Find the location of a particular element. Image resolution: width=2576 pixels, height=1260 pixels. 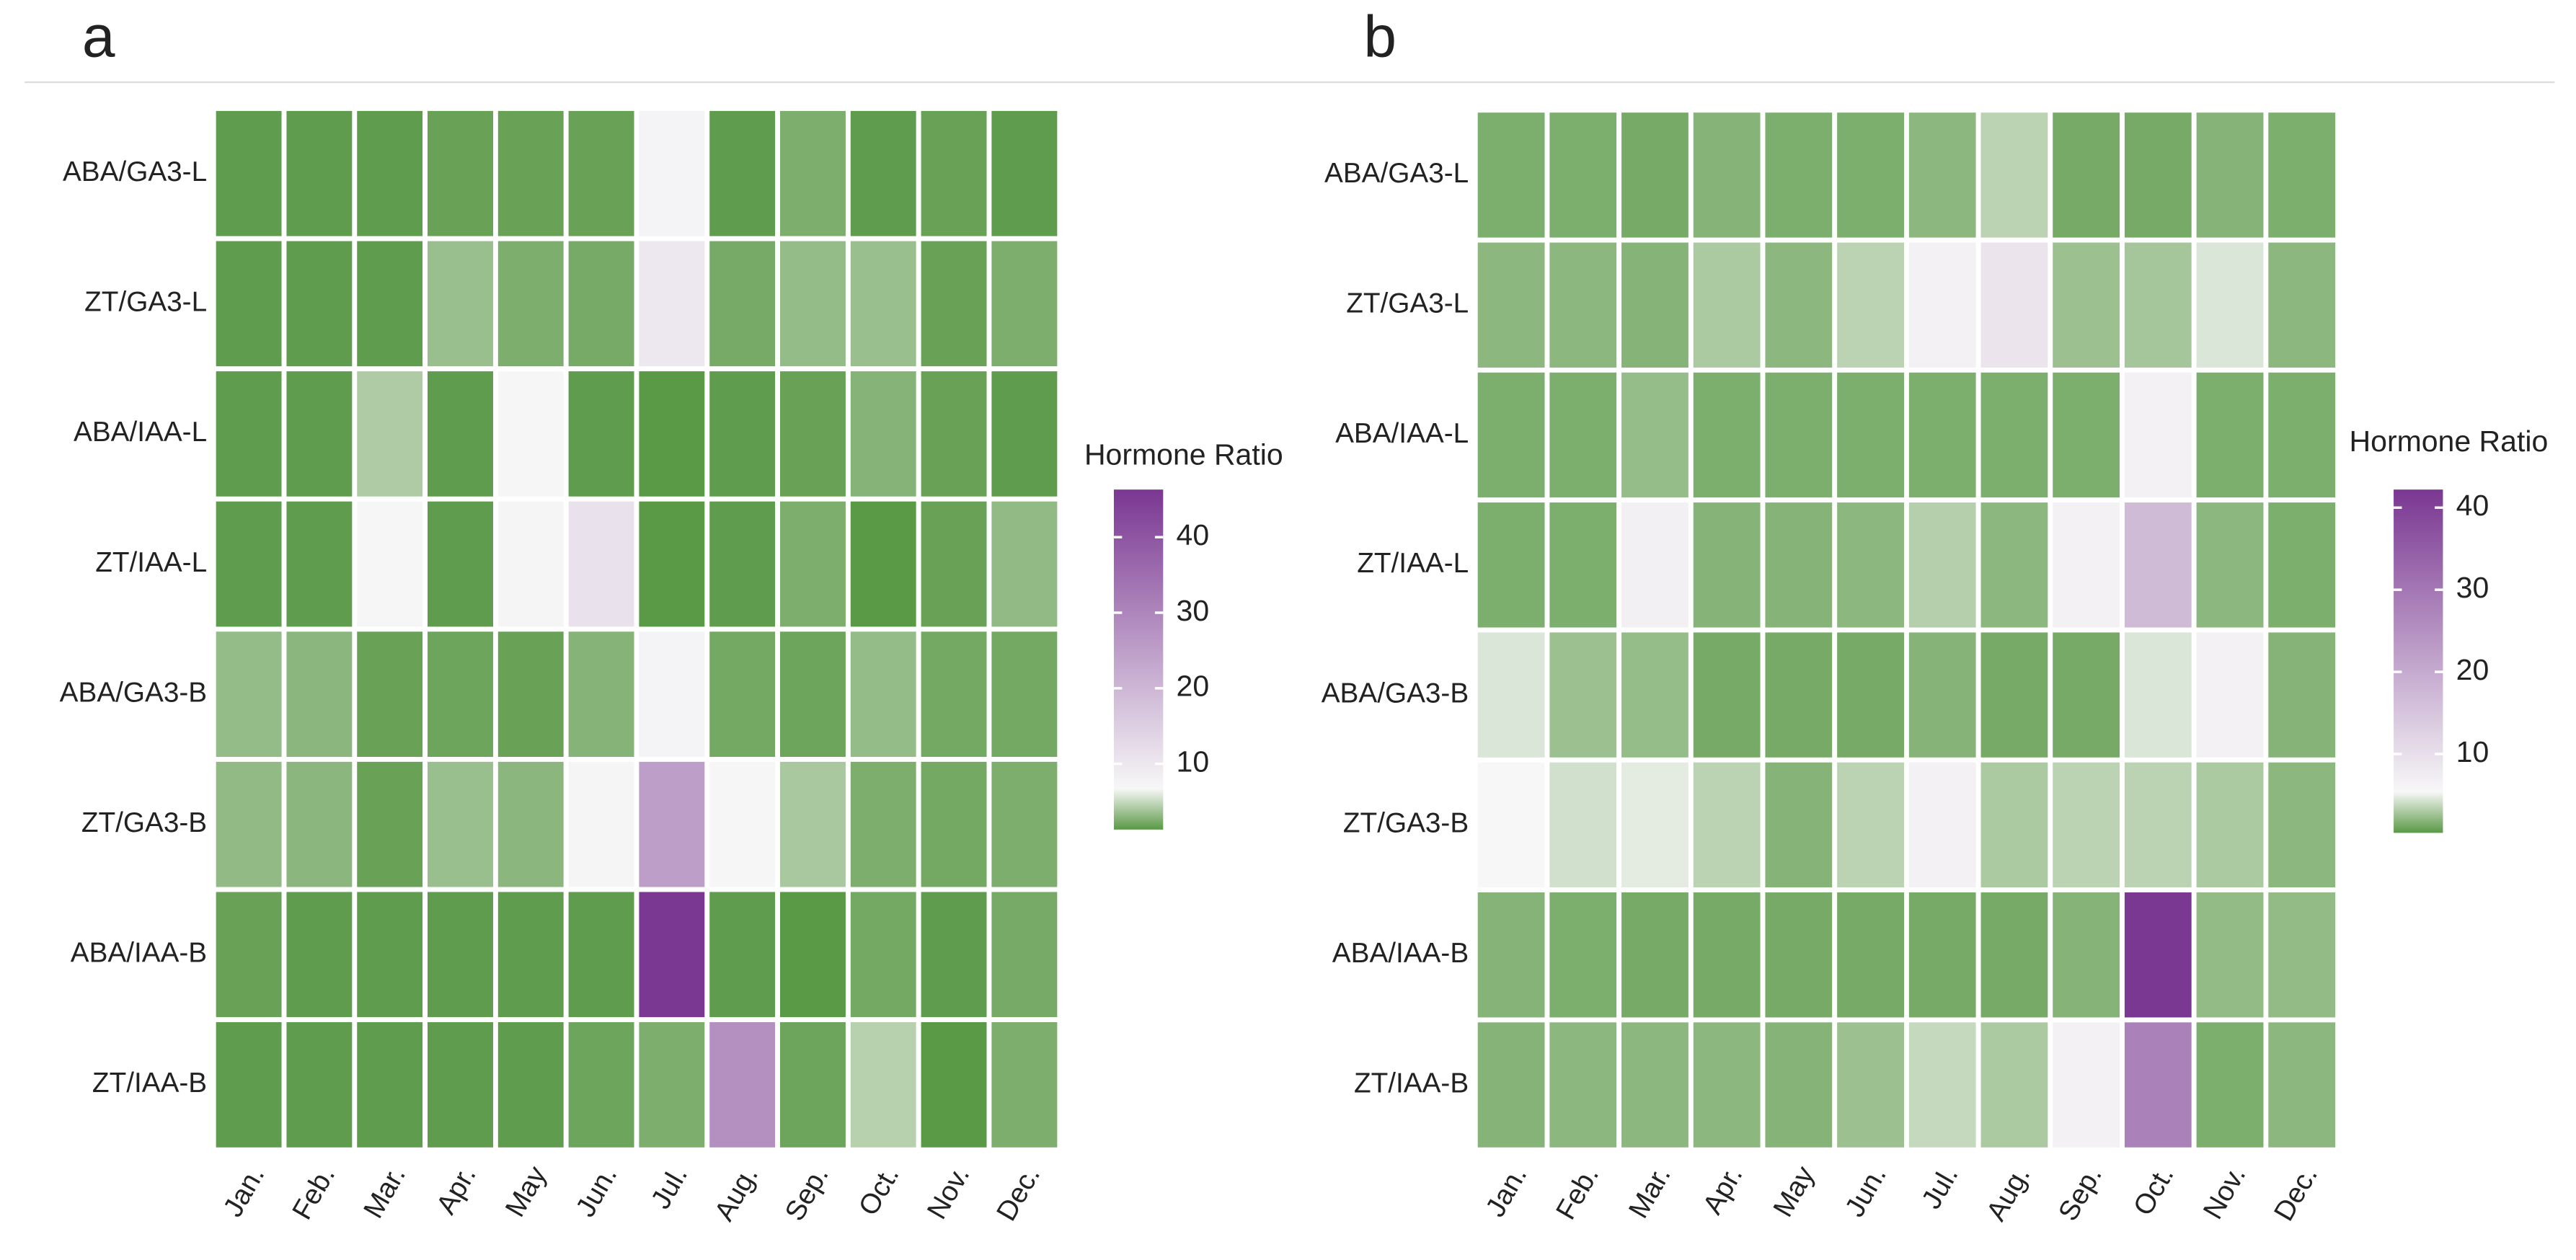

x-tick-label: Feb. is located at coordinates (313, 1193).